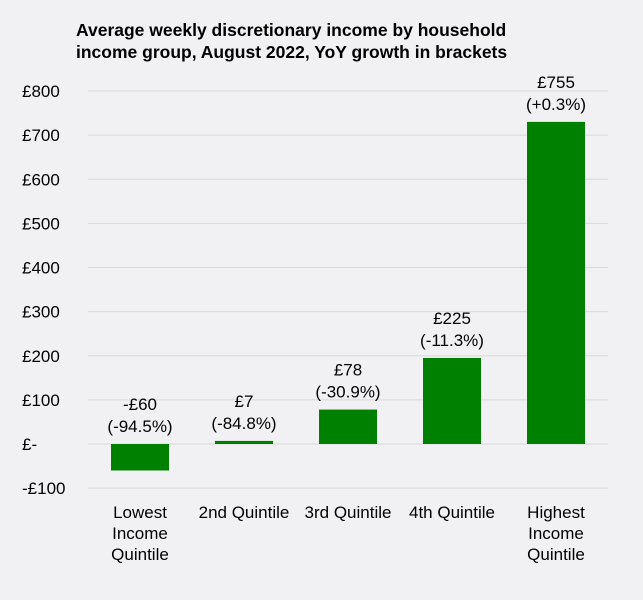  Describe the element at coordinates (556, 512) in the screenshot. I see `x-category-label: Highest` at that location.